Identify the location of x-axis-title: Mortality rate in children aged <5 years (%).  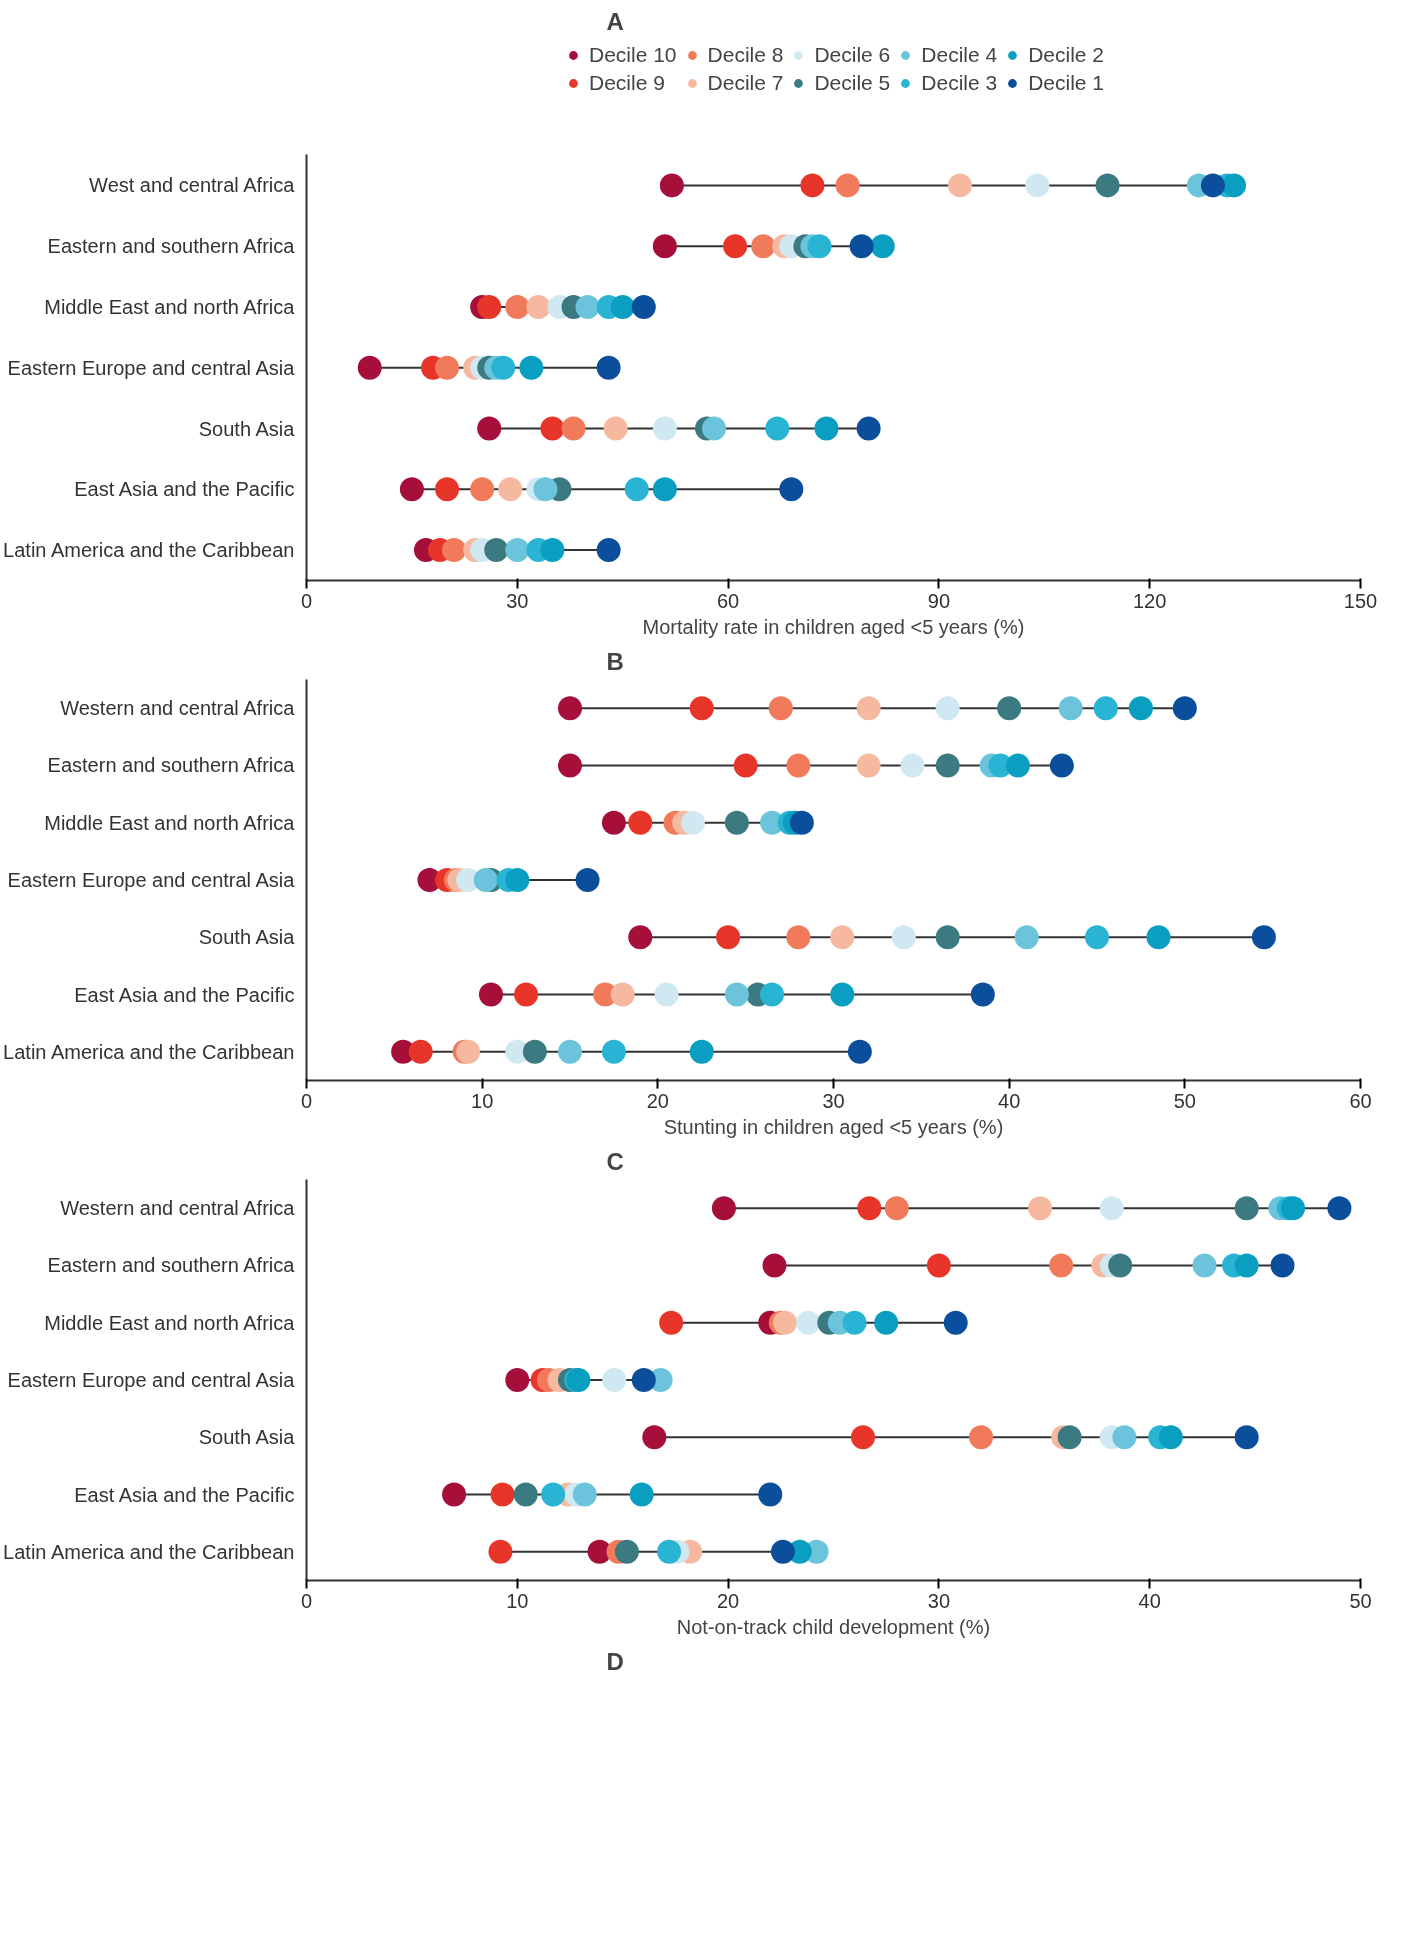
(833, 626).